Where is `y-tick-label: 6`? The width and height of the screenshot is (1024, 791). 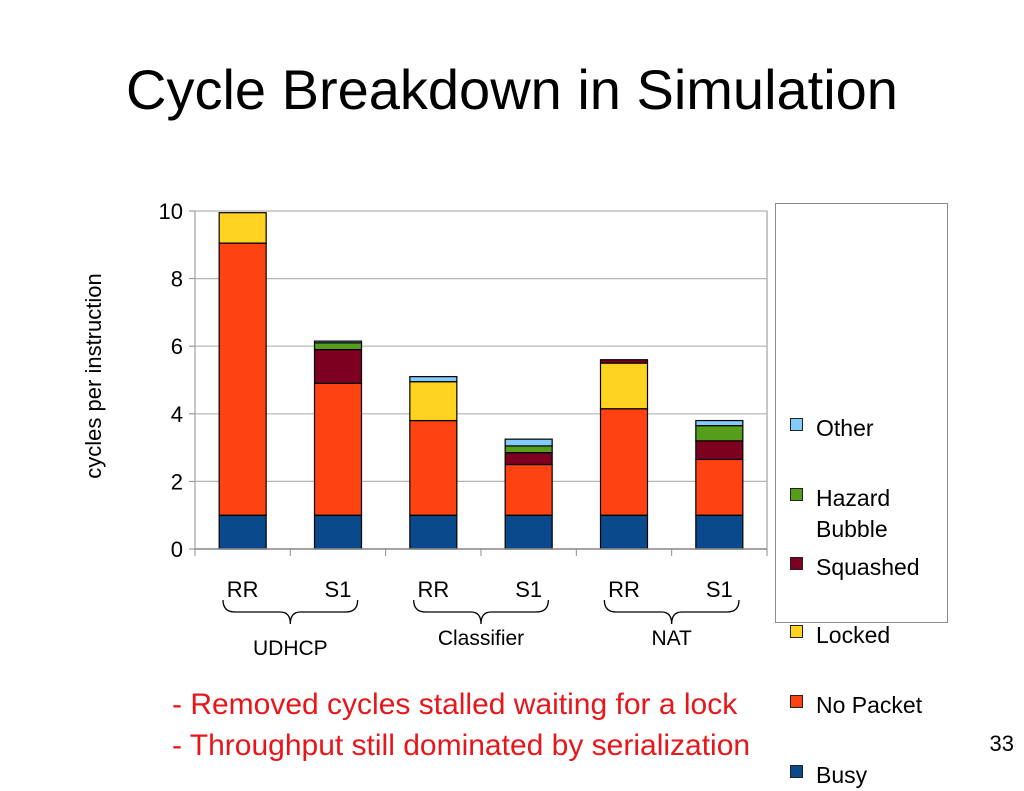 y-tick-label: 6 is located at coordinates (177, 346).